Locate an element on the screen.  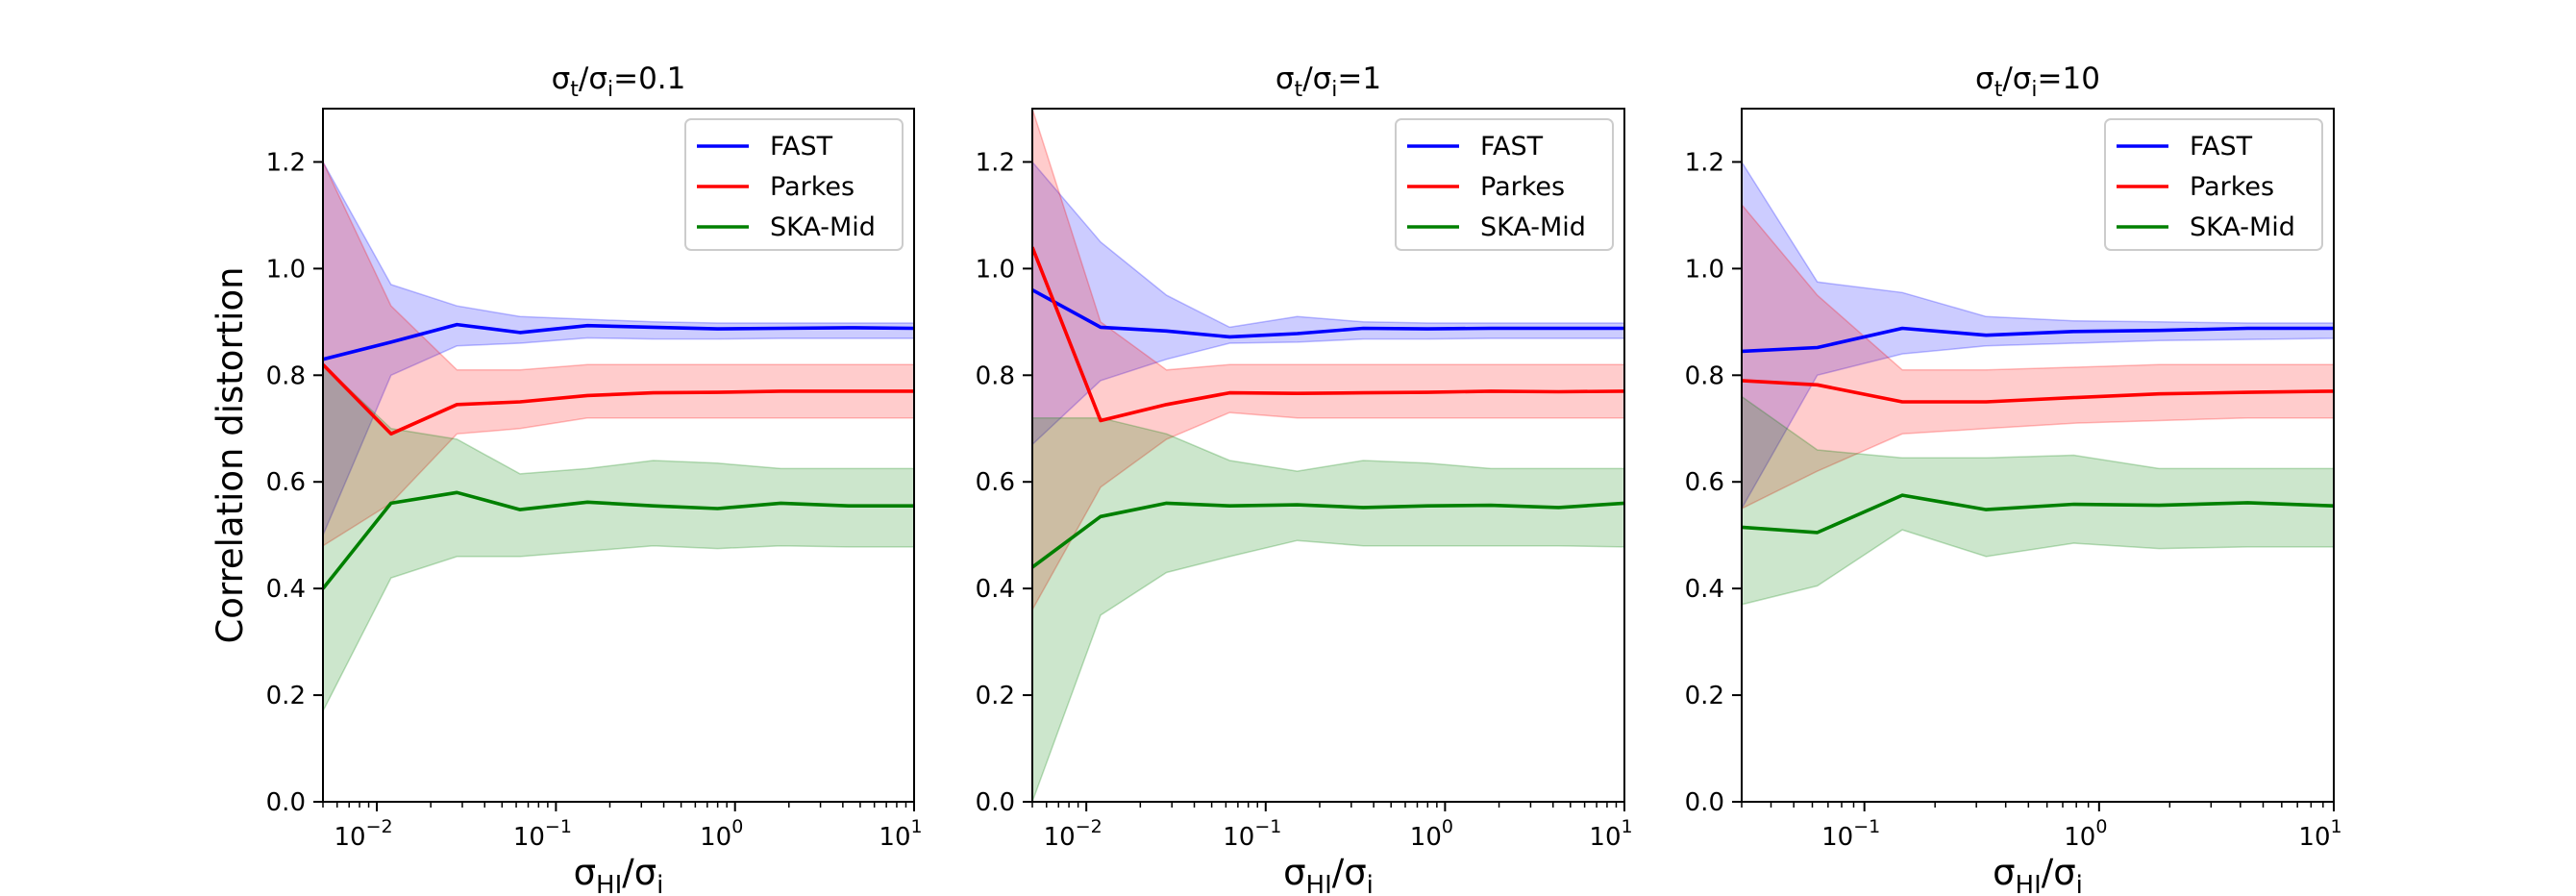
panel-title: σt/σi=1 is located at coordinates (1328, 82).